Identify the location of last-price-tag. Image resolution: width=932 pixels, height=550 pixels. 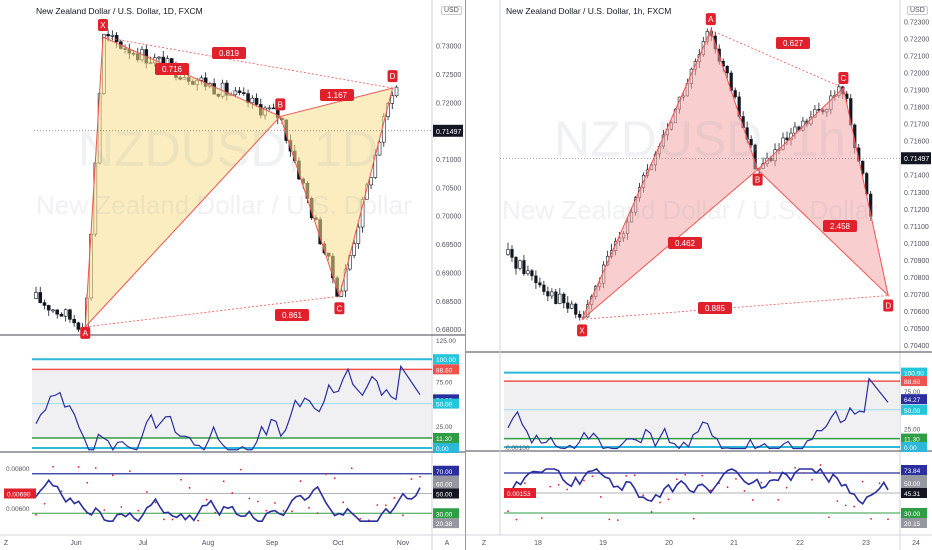
(916, 158).